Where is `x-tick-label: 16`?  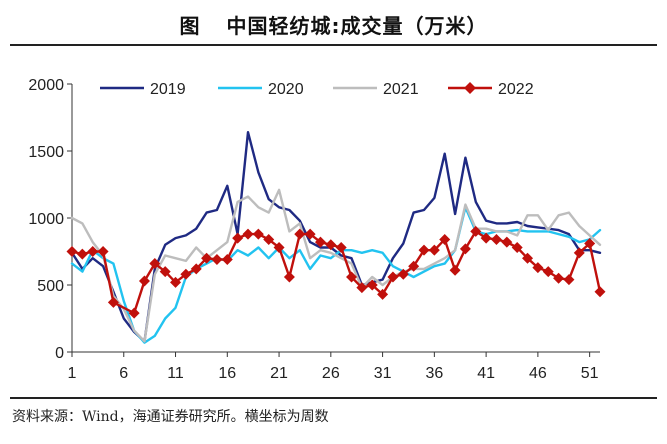 x-tick-label: 16 is located at coordinates (227, 373).